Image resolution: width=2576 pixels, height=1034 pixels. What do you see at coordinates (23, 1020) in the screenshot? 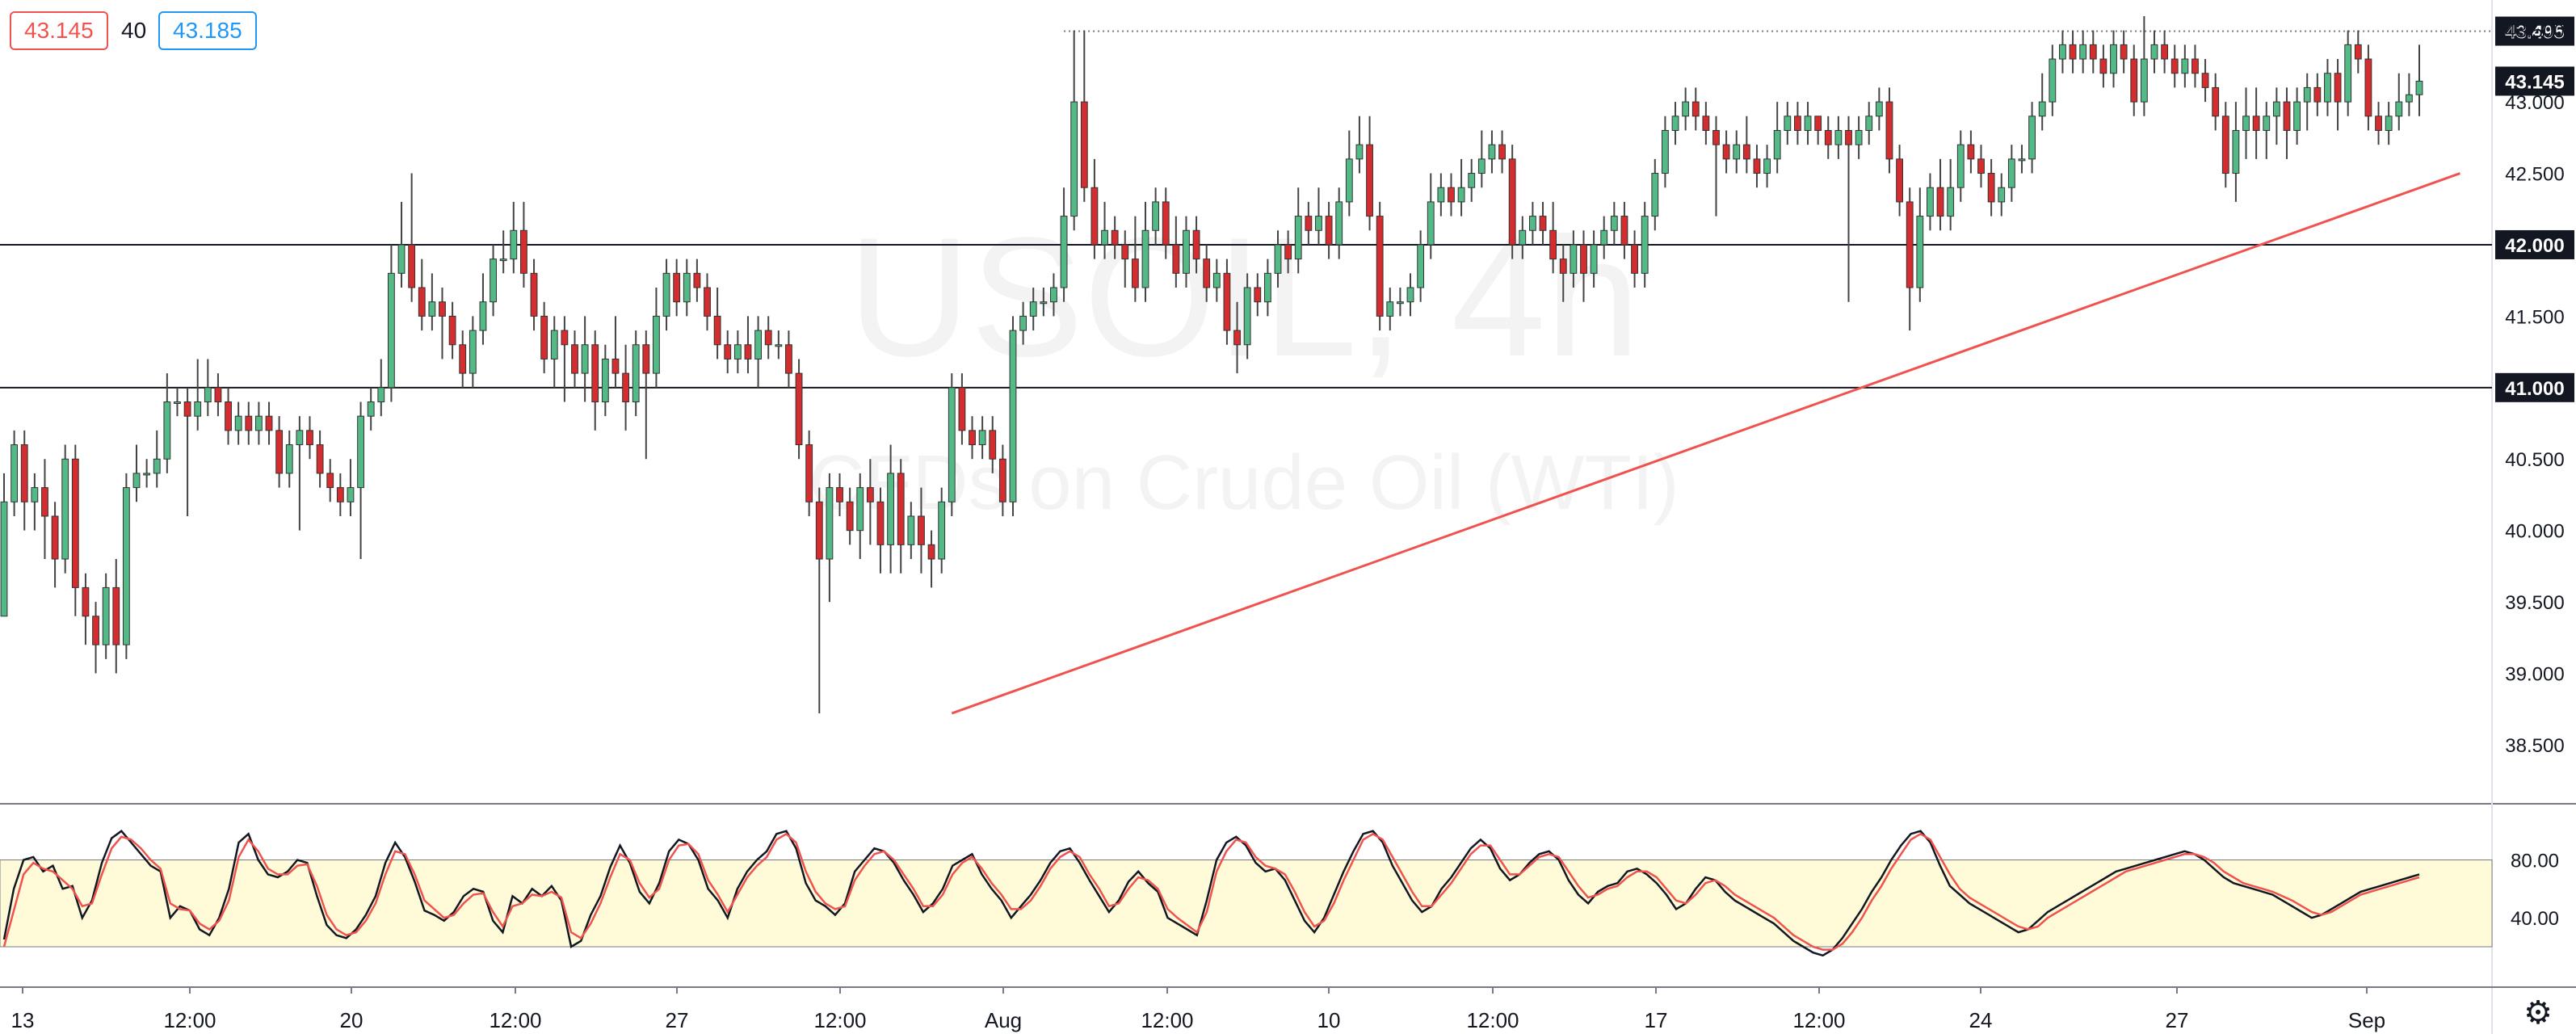
I see `time-tick-label: 13` at bounding box center [23, 1020].